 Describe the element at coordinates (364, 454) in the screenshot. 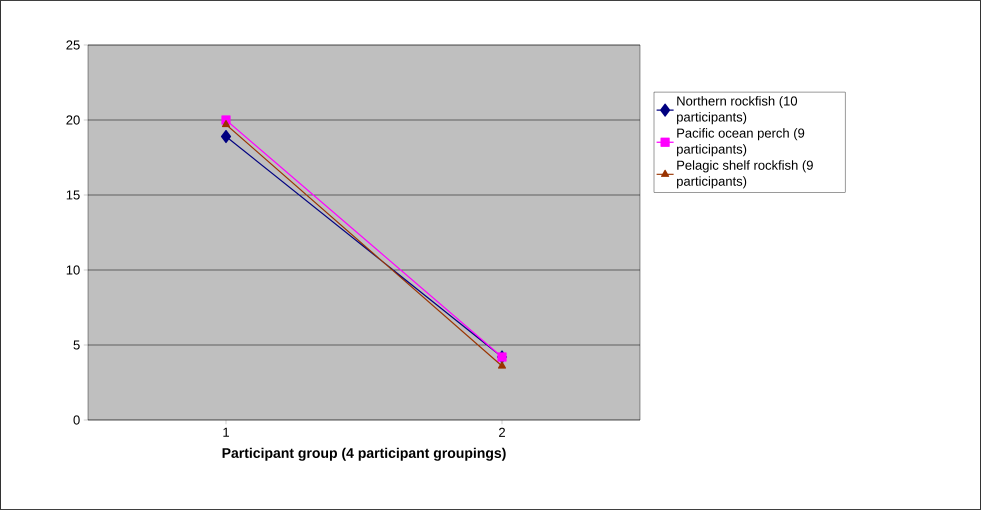

I see `x-axis-title: Participant group (4 participant groupings)` at that location.